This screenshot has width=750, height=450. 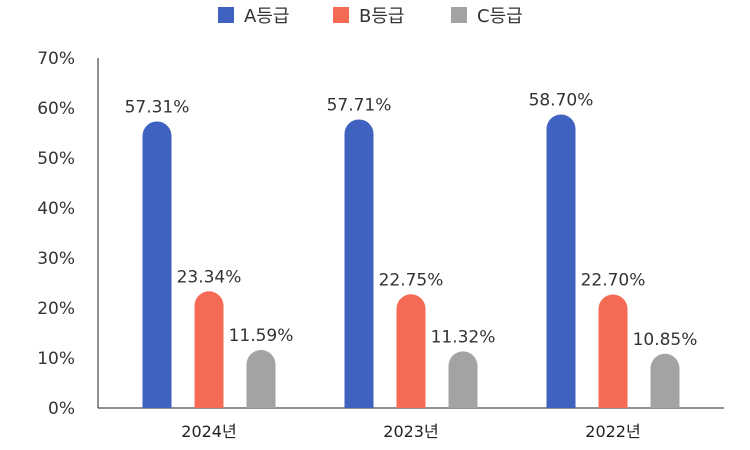 What do you see at coordinates (665, 340) in the screenshot?
I see `data-label: 10.85%` at bounding box center [665, 340].